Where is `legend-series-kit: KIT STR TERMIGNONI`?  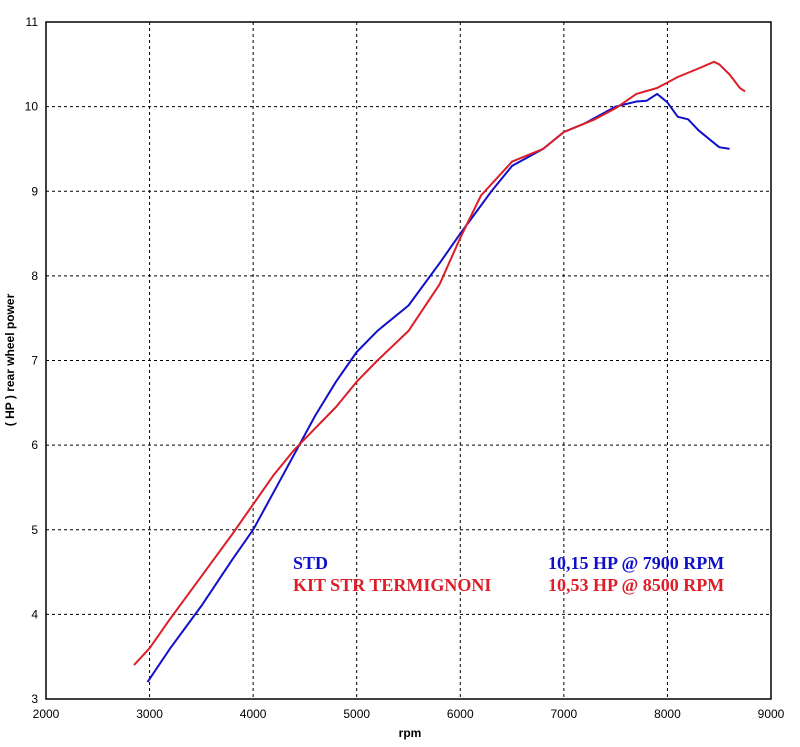
legend-series-kit: KIT STR TERMIGNONI is located at coordinates (392, 585).